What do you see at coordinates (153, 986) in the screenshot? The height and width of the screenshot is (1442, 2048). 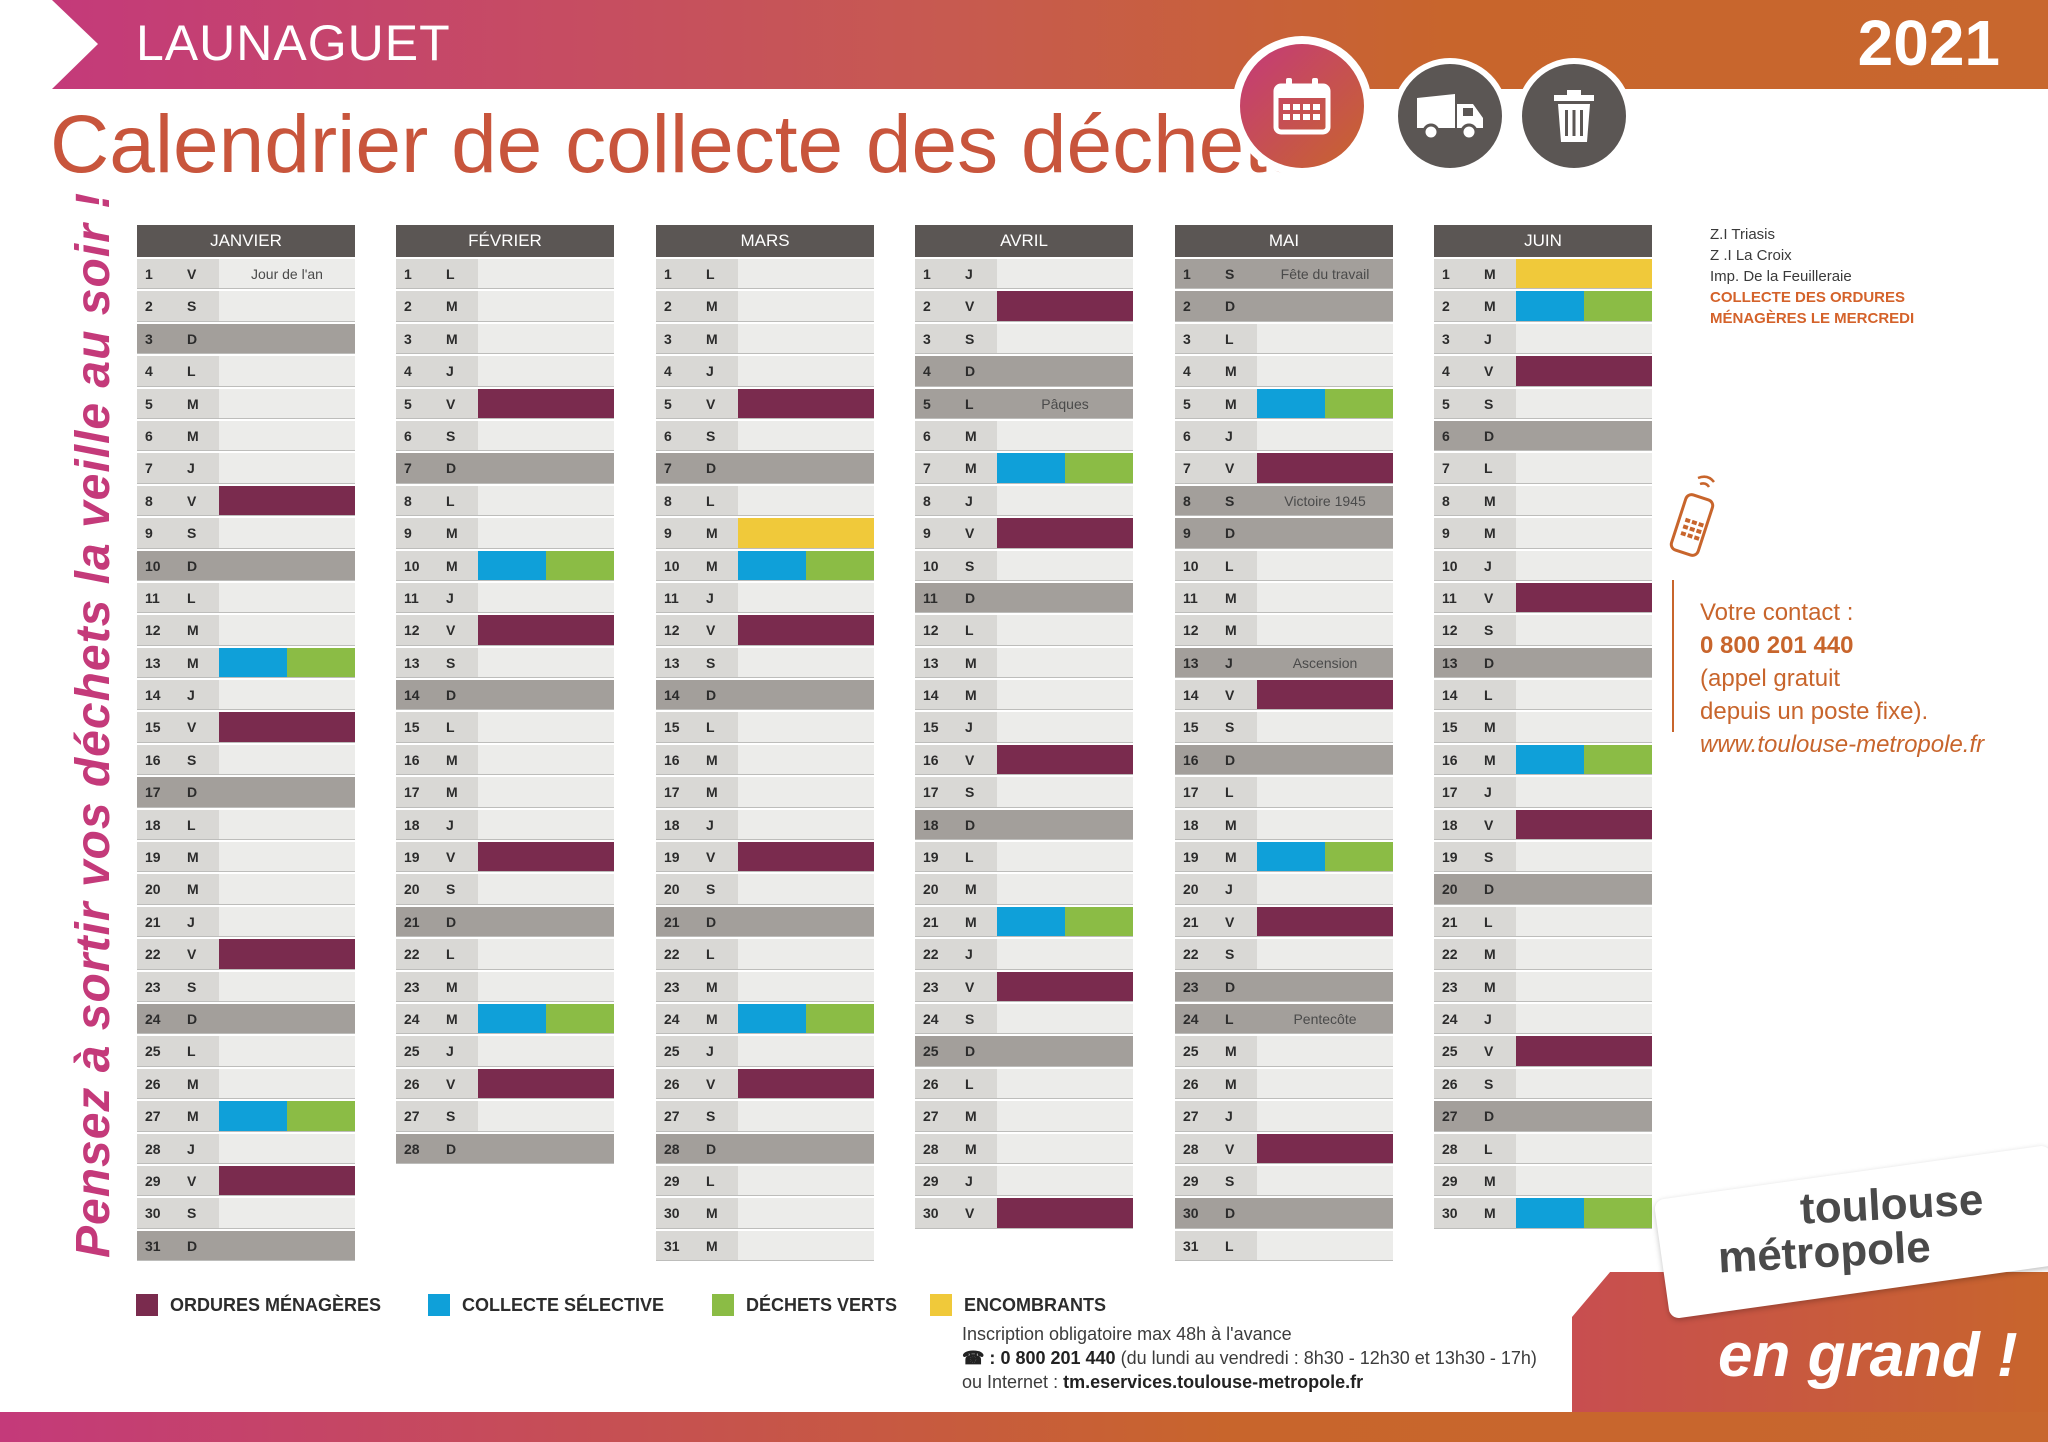 I see `day-number: 23` at bounding box center [153, 986].